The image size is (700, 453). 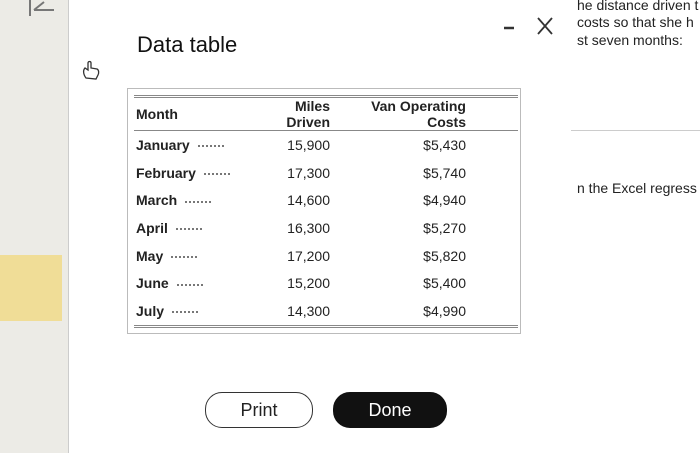 What do you see at coordinates (308, 200) in the screenshot?
I see `table-cell: 14,600` at bounding box center [308, 200].